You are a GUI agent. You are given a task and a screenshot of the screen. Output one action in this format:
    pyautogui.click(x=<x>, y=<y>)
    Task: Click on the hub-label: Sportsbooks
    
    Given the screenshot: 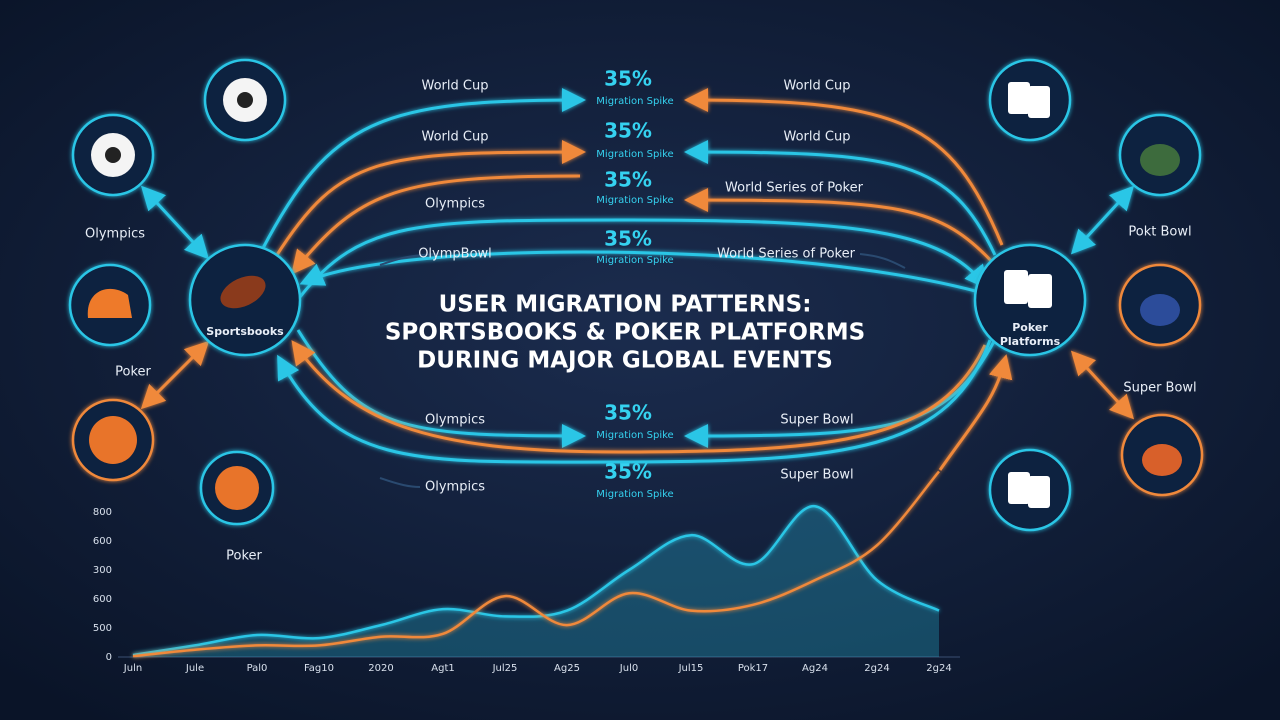 What is the action you would take?
    pyautogui.click(x=245, y=331)
    